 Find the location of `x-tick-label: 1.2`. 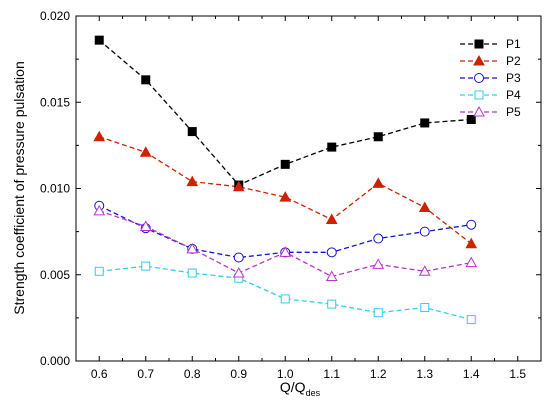

x-tick-label: 1.2 is located at coordinates (378, 374).